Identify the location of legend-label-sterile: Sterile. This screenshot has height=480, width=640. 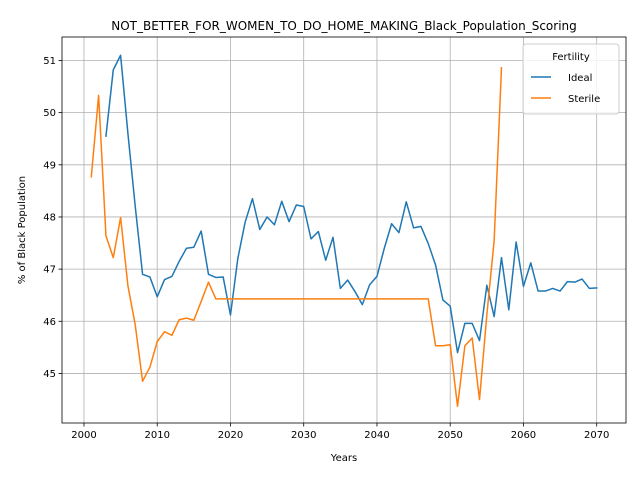
(584, 99).